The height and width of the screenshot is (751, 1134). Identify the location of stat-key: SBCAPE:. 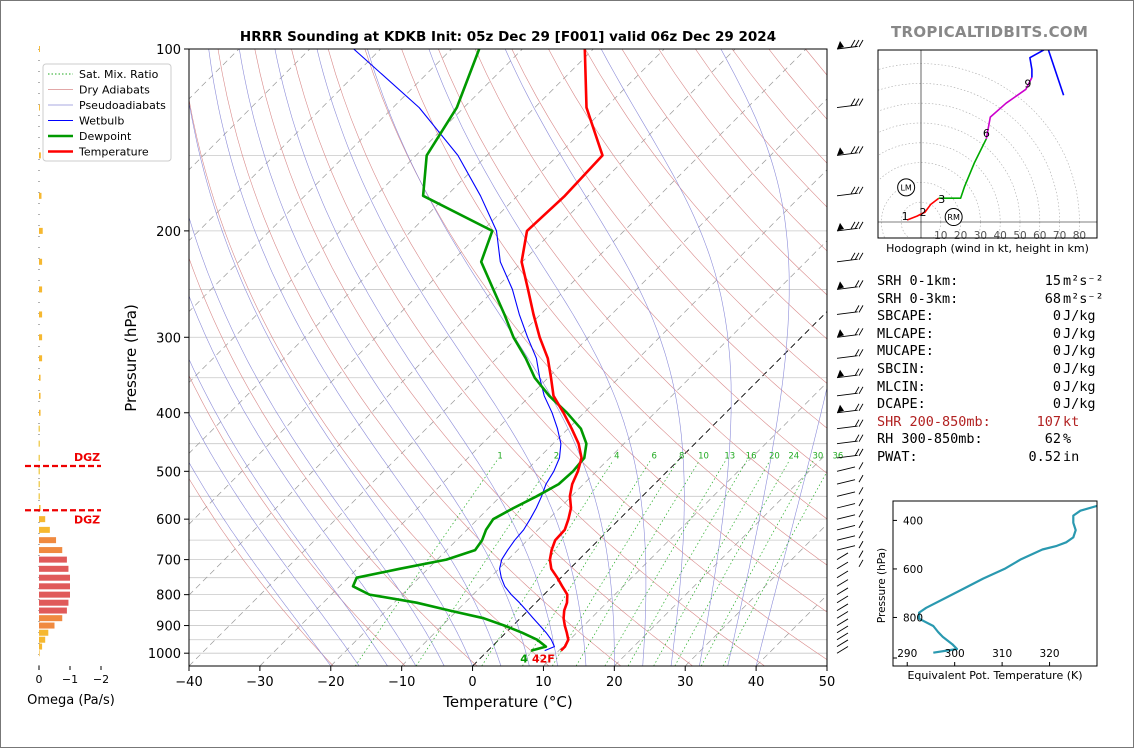
(905, 316).